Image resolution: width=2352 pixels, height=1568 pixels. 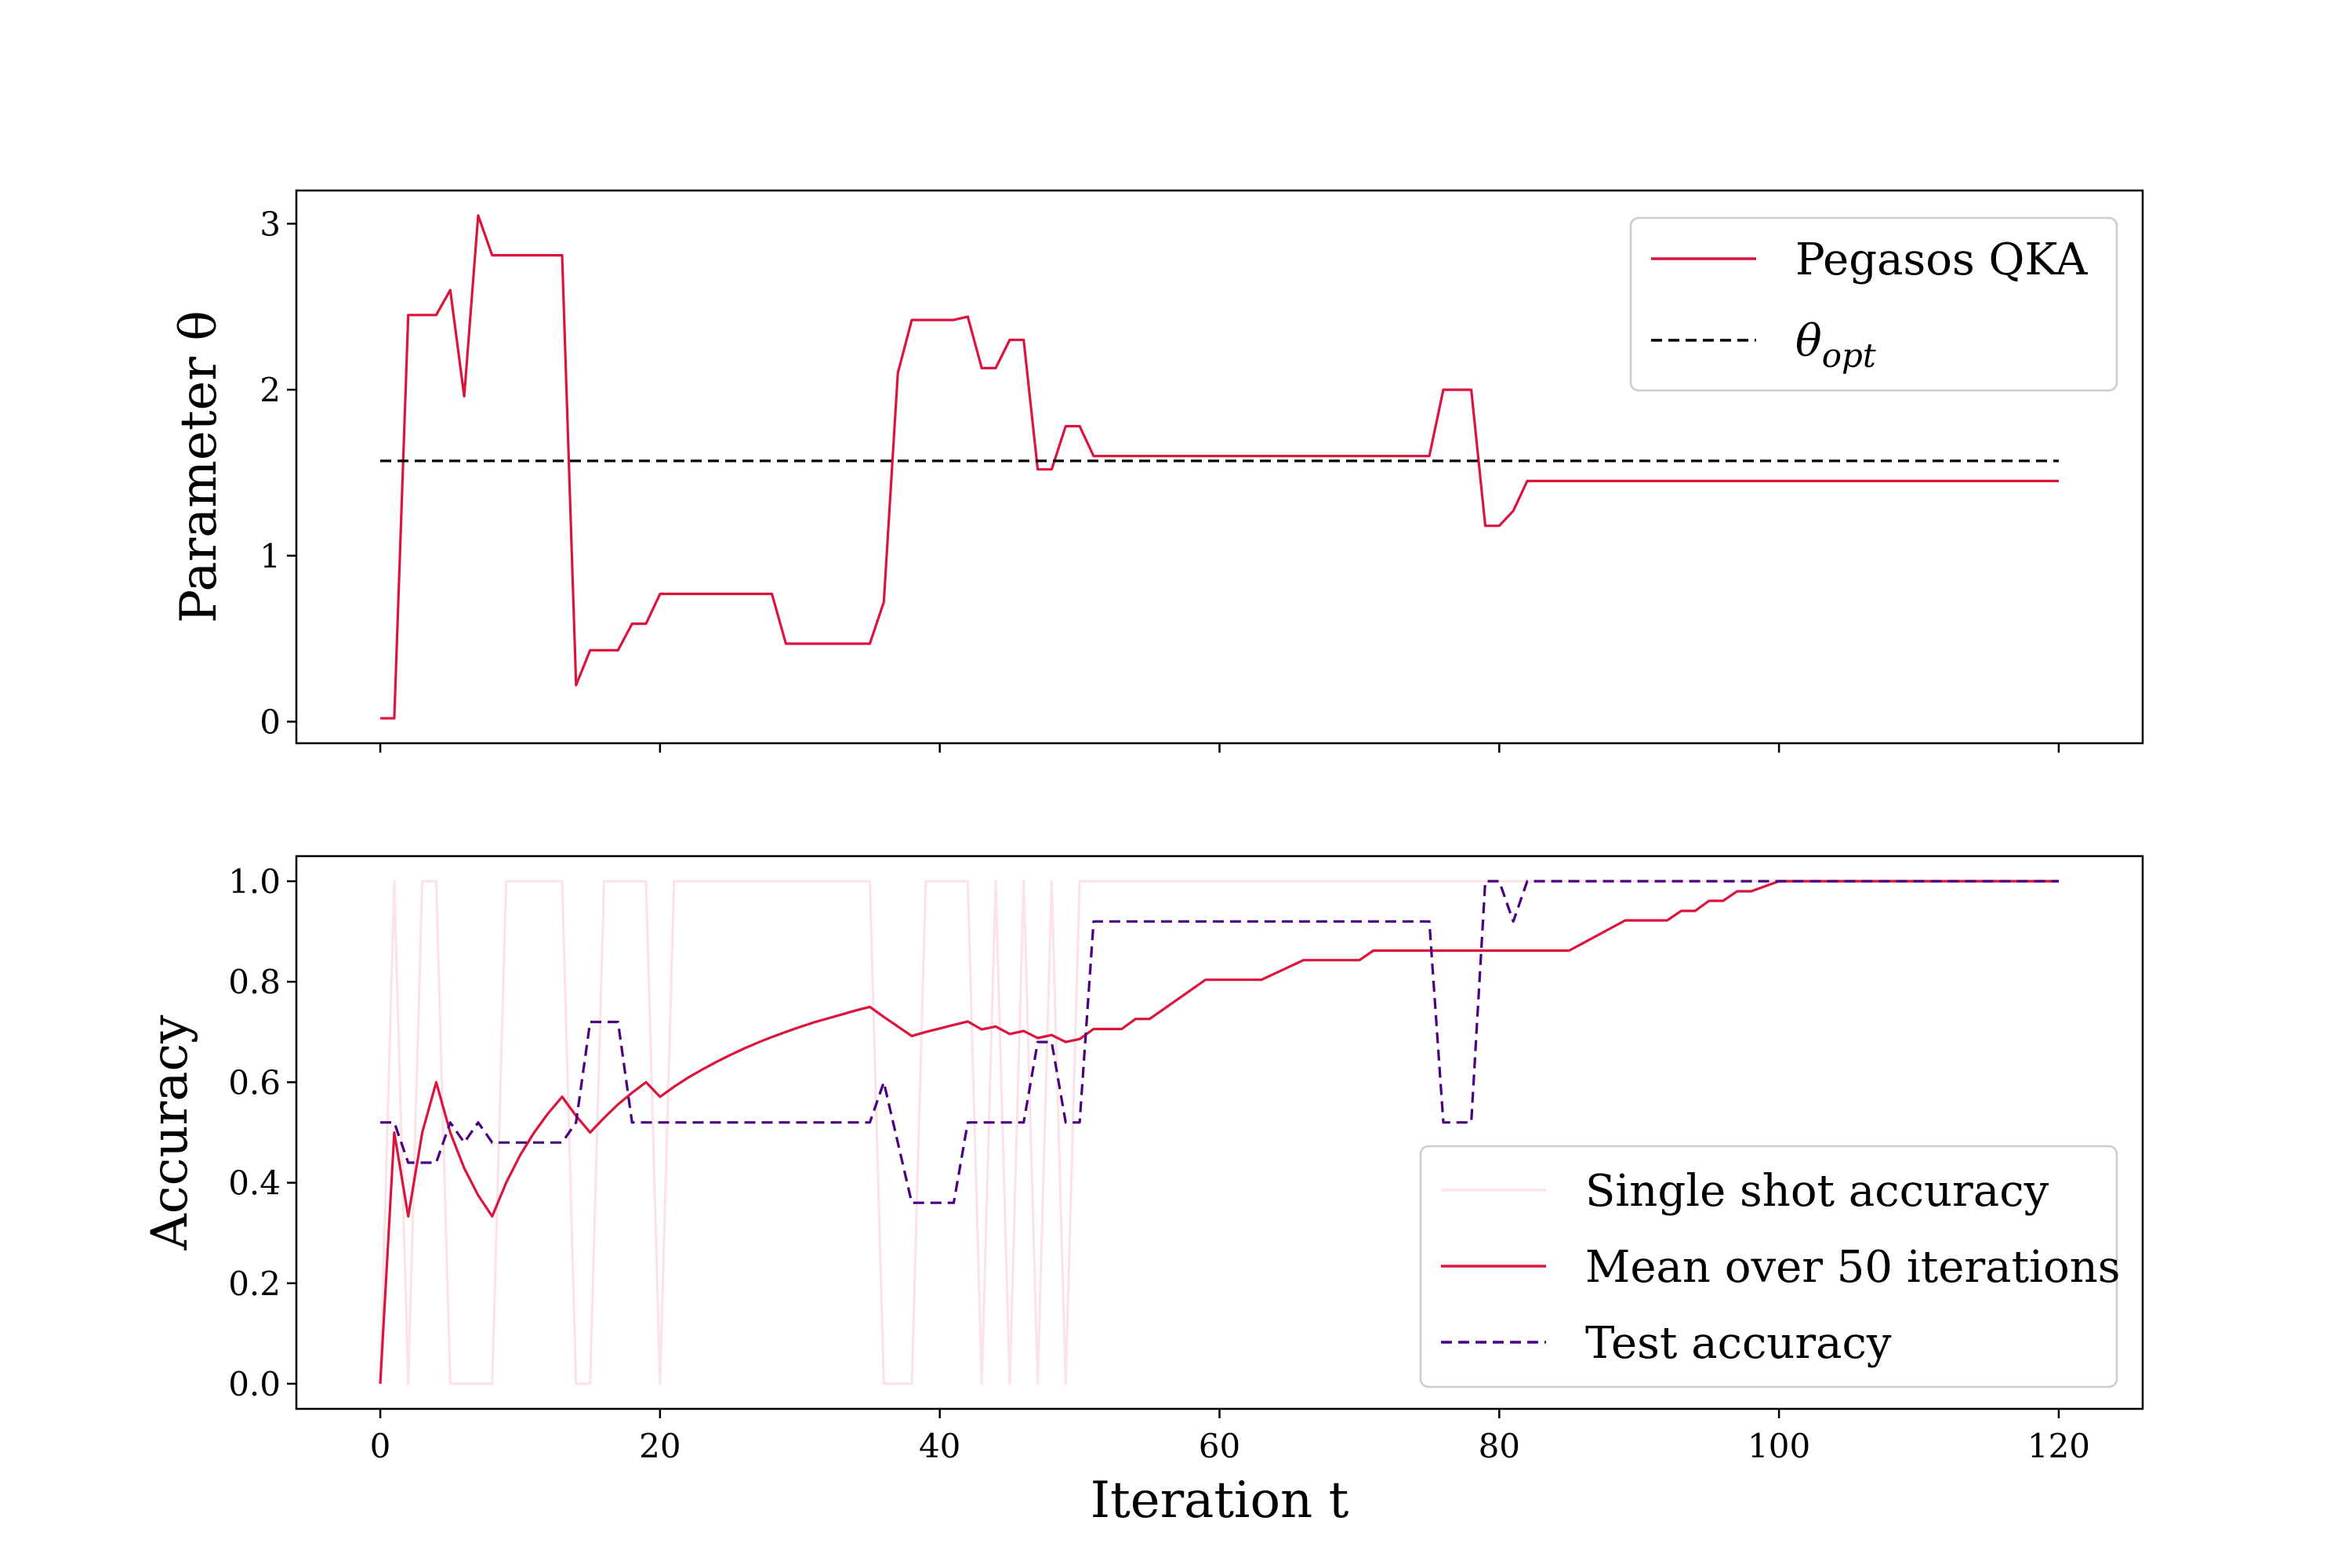 I want to click on accuracy-y-axis-label: Accuracy, so click(x=170, y=1133).